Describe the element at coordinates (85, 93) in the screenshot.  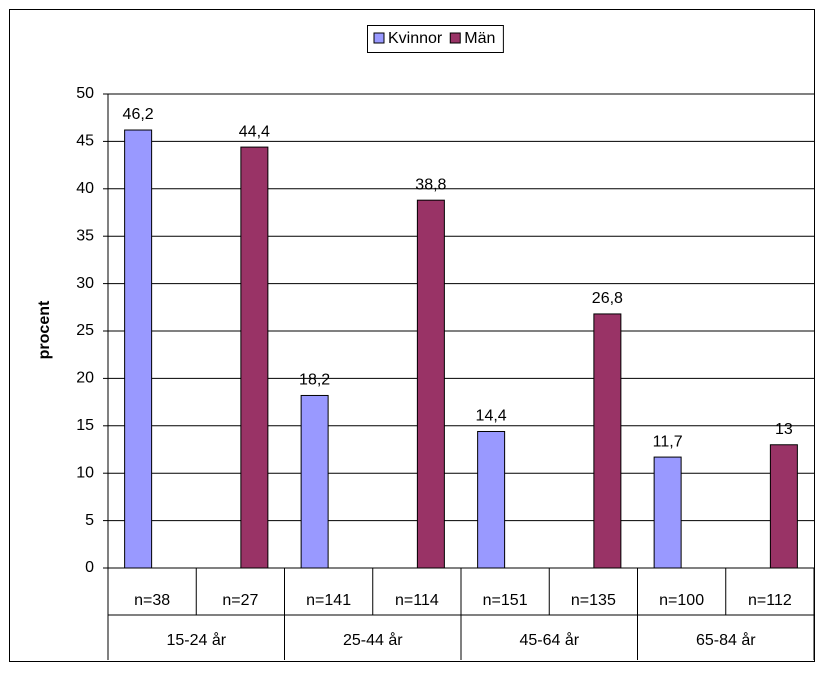
I see `y-tick-label: 50` at that location.